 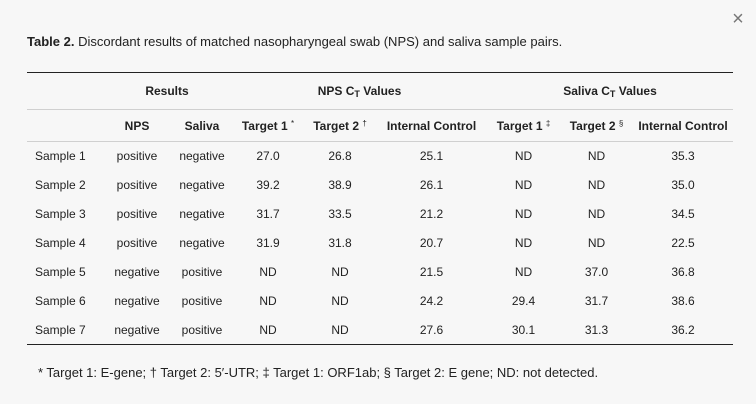 What do you see at coordinates (60, 272) in the screenshot?
I see `sample-label: Sample 5` at bounding box center [60, 272].